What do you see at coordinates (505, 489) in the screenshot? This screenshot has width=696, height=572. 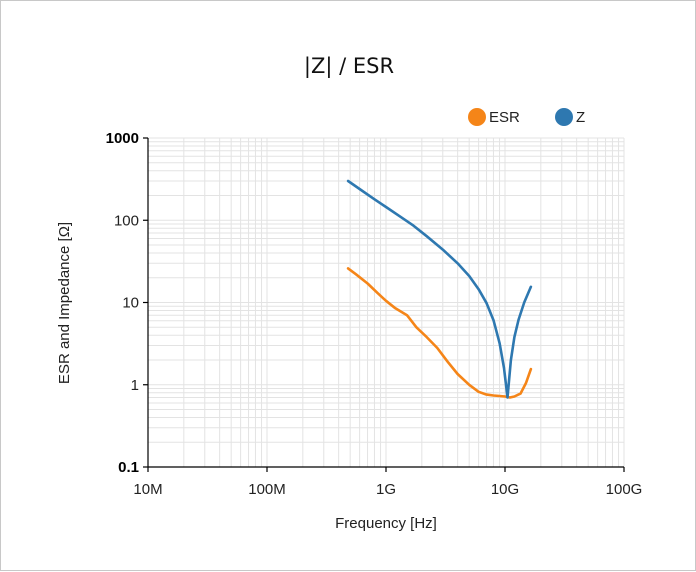 I see `x-tick-label: 10G` at bounding box center [505, 489].